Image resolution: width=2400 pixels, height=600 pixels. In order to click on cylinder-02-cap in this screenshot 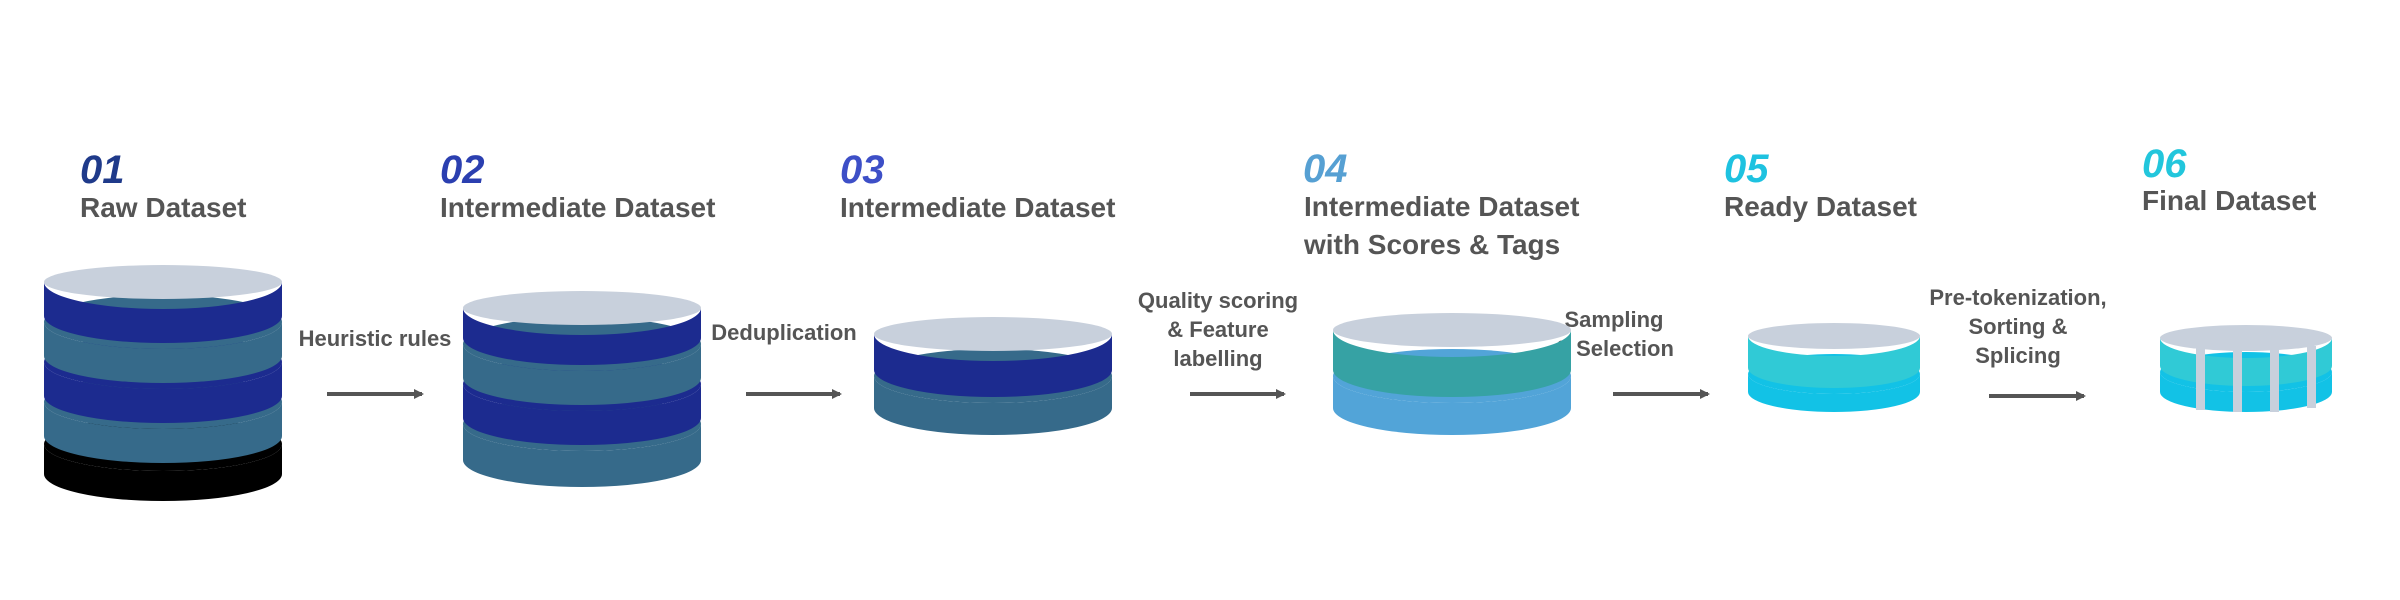, I will do `click(582, 308)`.